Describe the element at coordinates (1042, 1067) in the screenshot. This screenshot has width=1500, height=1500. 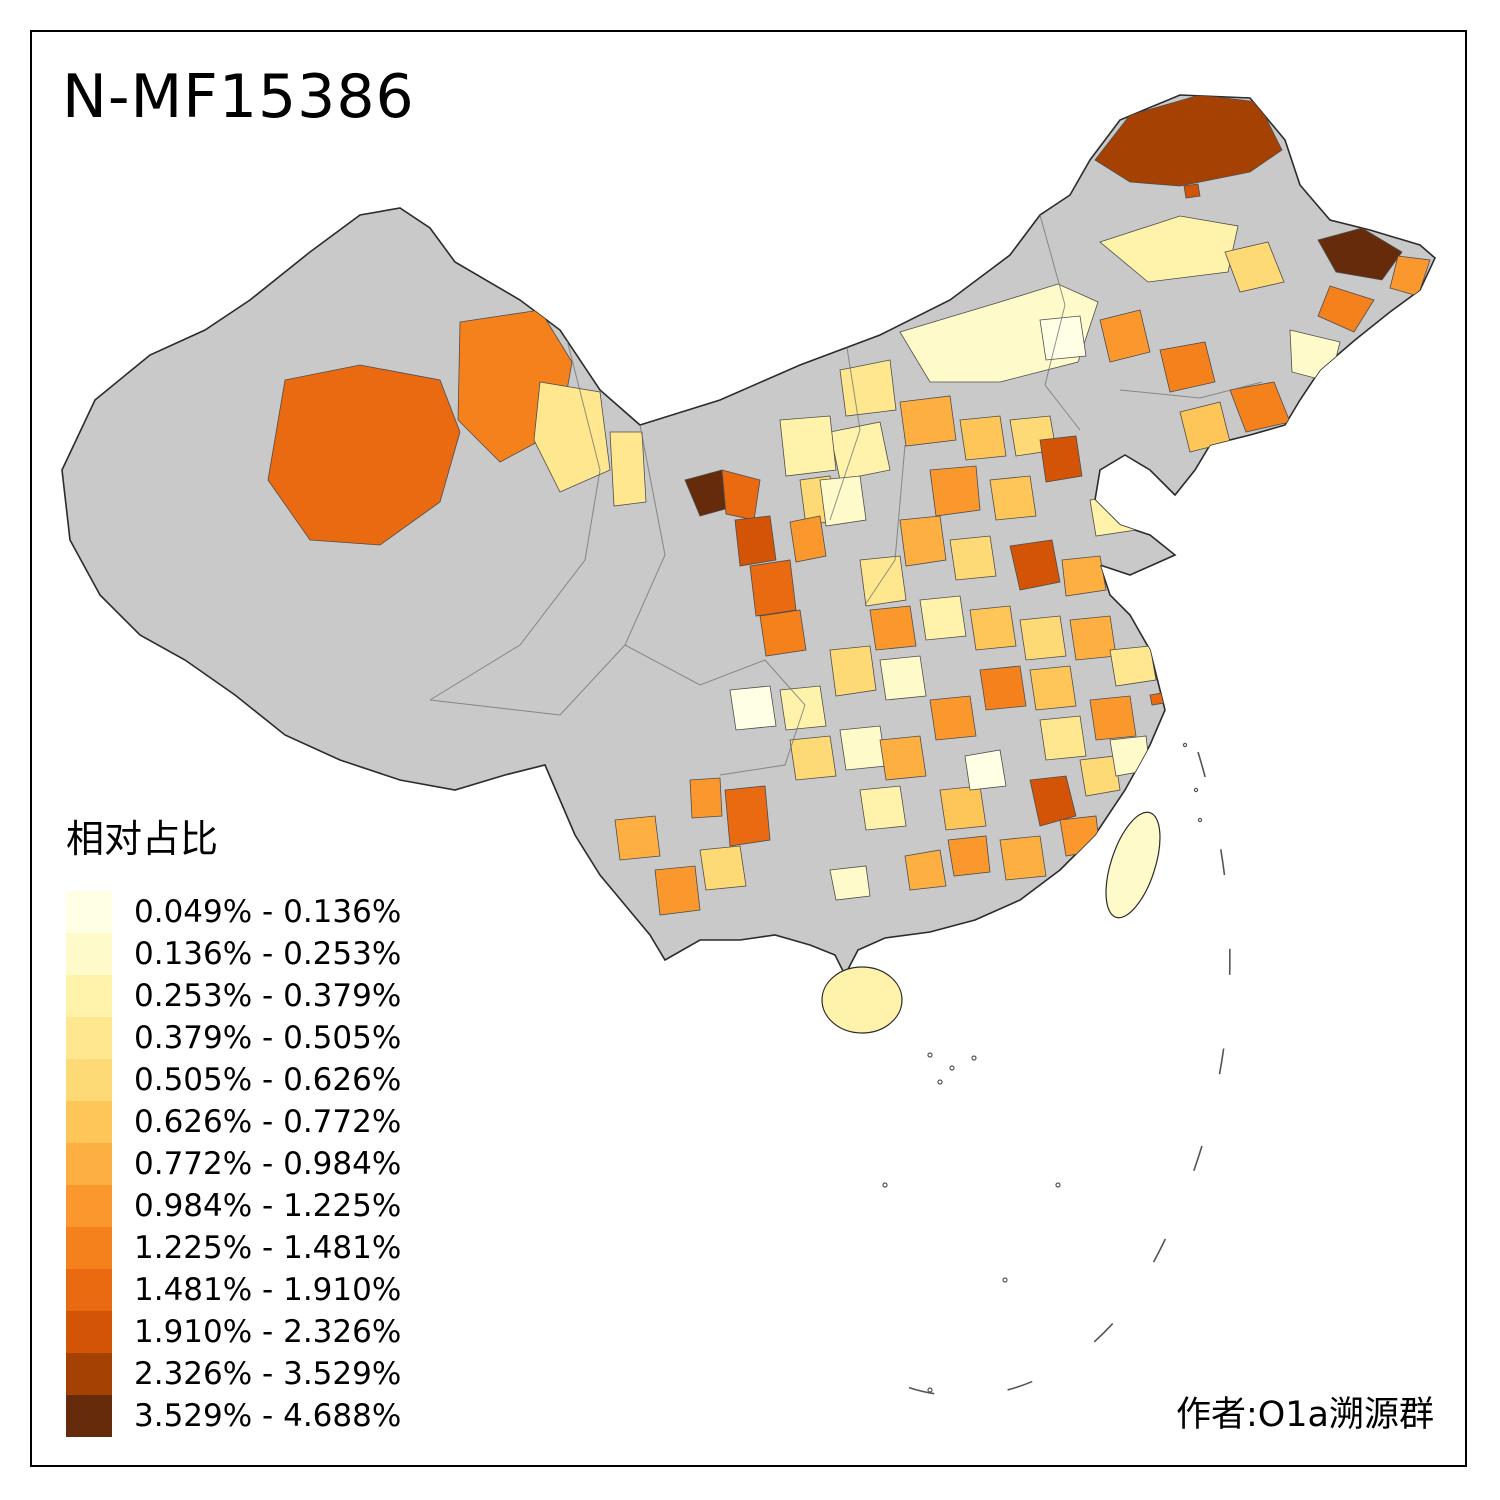
I see `island-specks` at that location.